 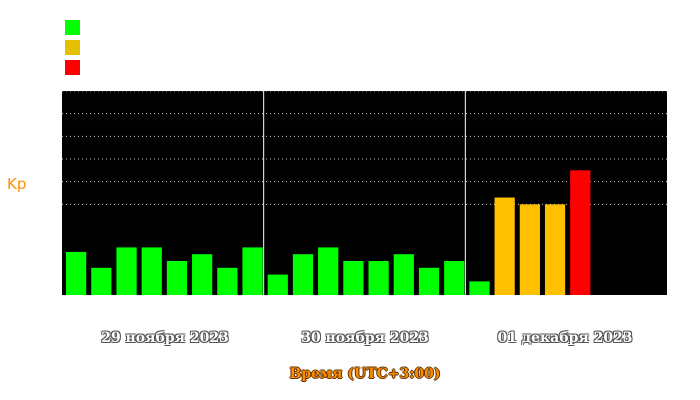 What do you see at coordinates (365, 338) in the screenshot?
I see `day-label-2: 30 ноября 2023` at bounding box center [365, 338].